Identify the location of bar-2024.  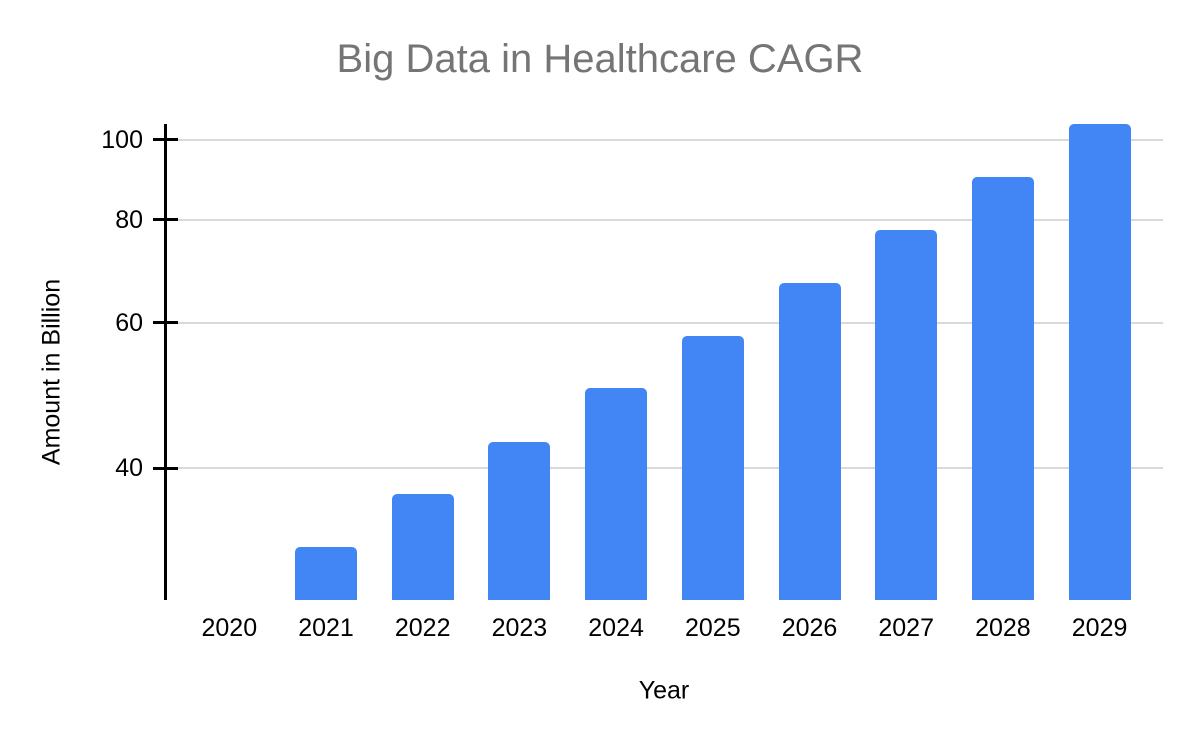
(616, 494).